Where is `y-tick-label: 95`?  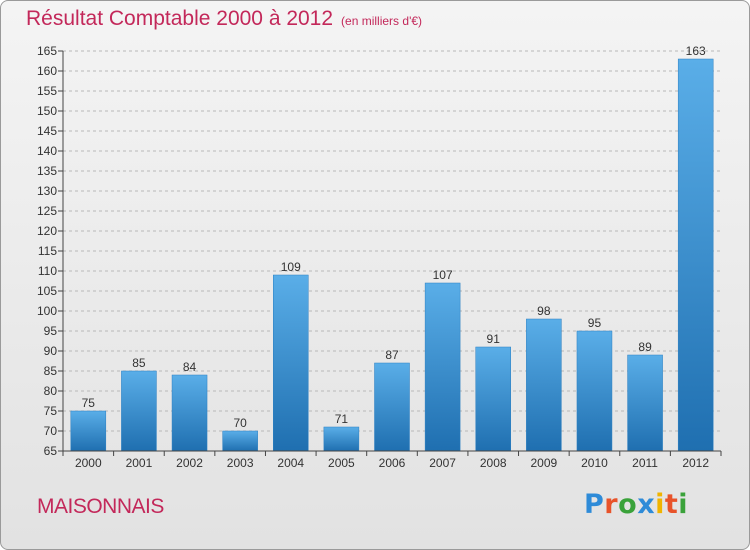 y-tick-label: 95 is located at coordinates (51, 331).